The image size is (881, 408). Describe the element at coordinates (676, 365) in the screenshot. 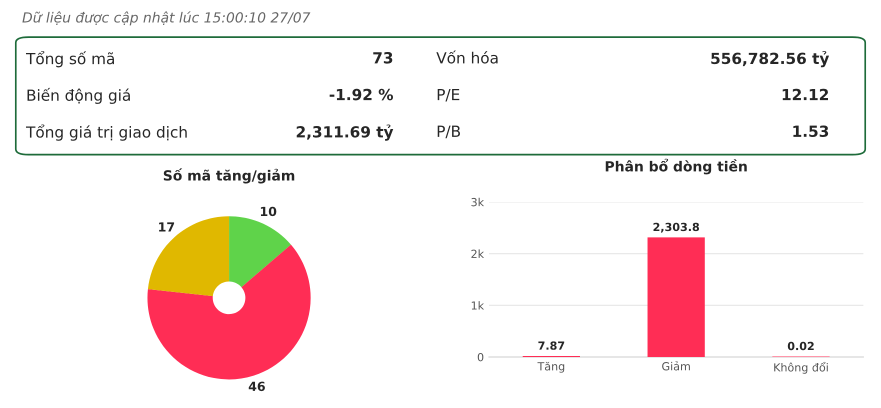

I see `x-tick-label: Giảm` at that location.